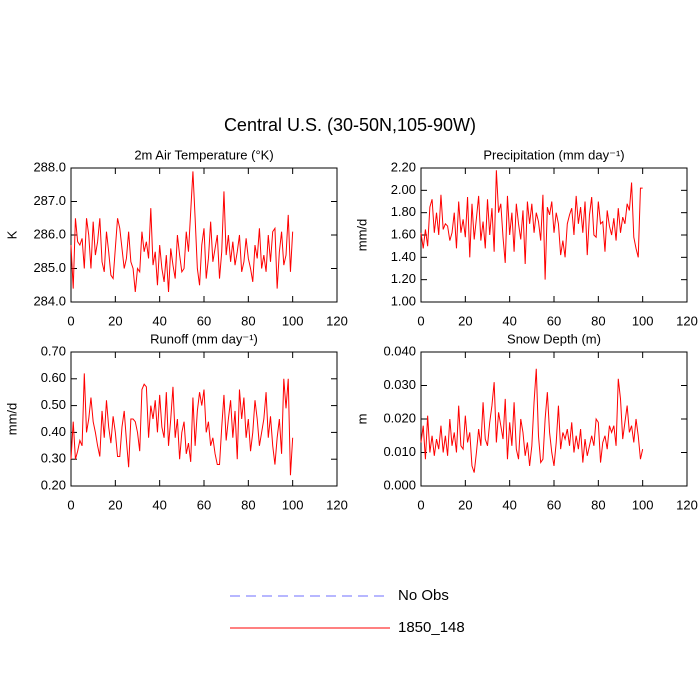 This screenshot has height=700, width=700. What do you see at coordinates (403, 166) in the screenshot?
I see `y-tick-label: 2.20` at bounding box center [403, 166].